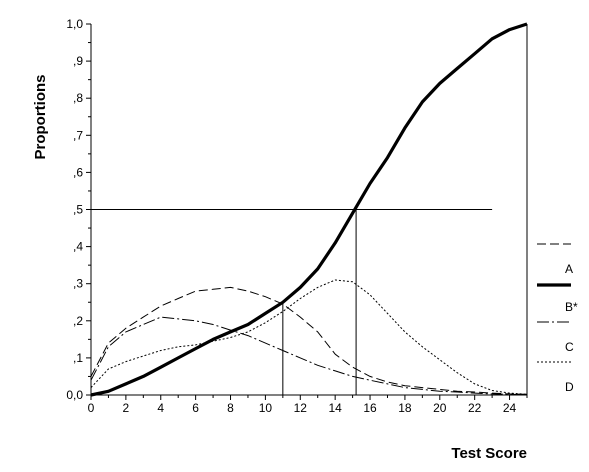 Image resolution: width=589 pixels, height=472 pixels. I want to click on x-tick-label: 2, so click(126, 408).